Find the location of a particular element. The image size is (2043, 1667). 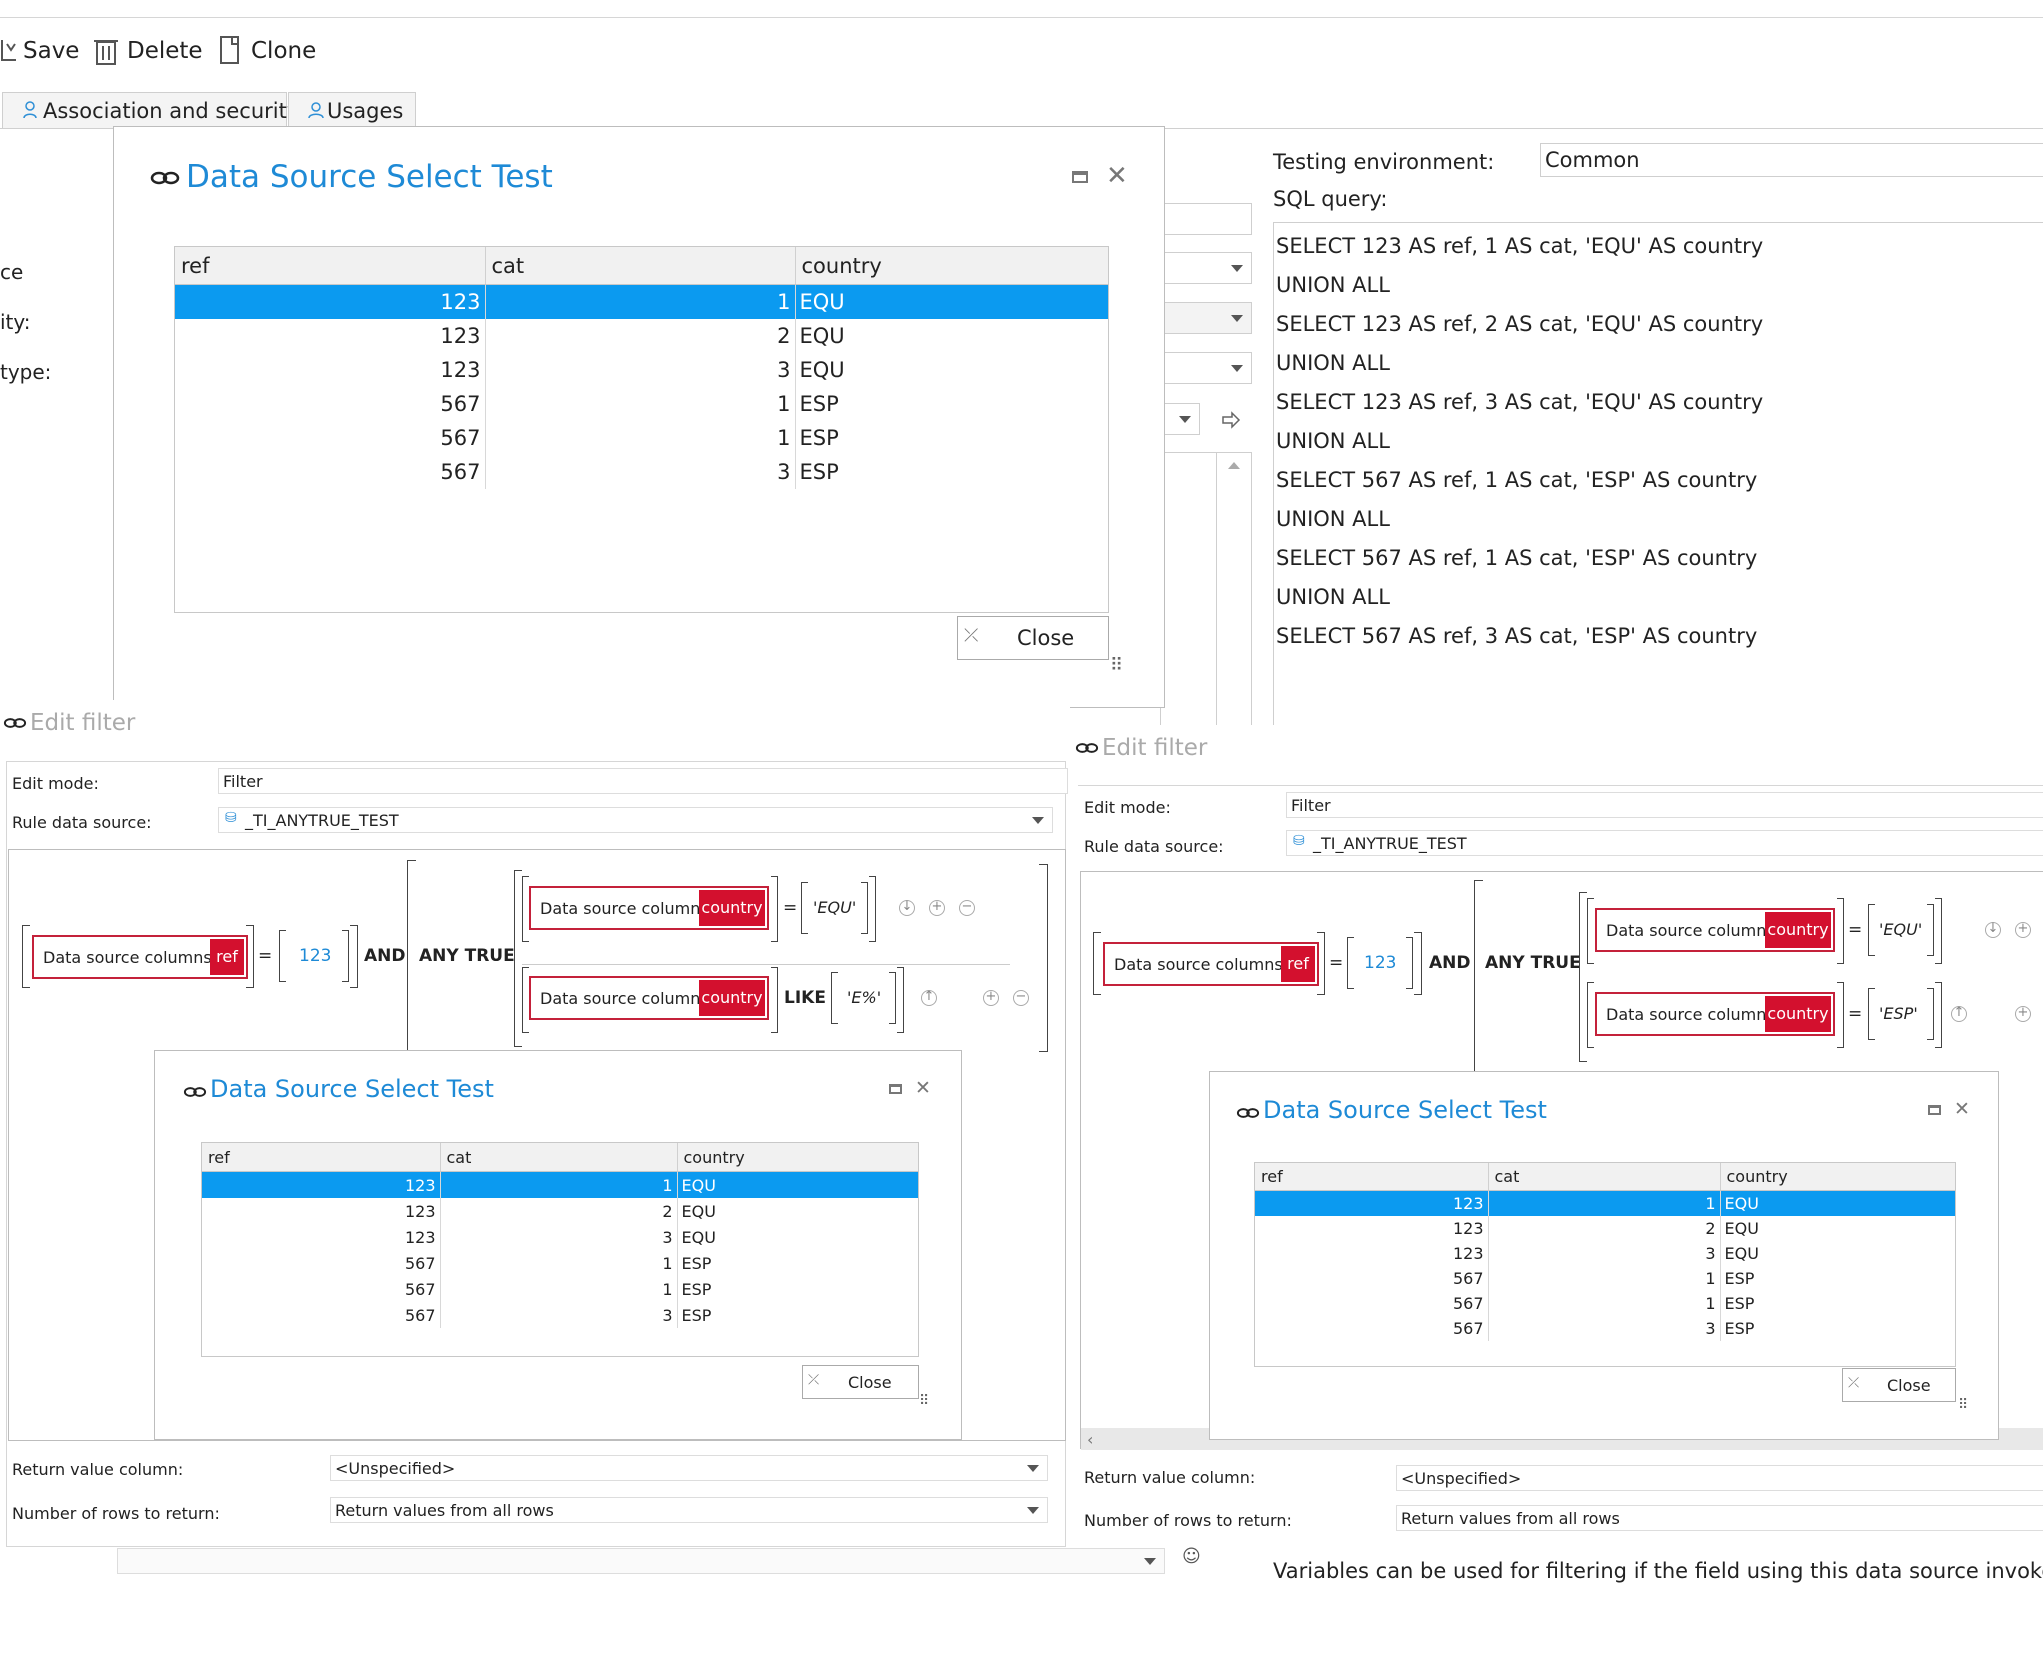

arrow-right-icon is located at coordinates (1231, 420).